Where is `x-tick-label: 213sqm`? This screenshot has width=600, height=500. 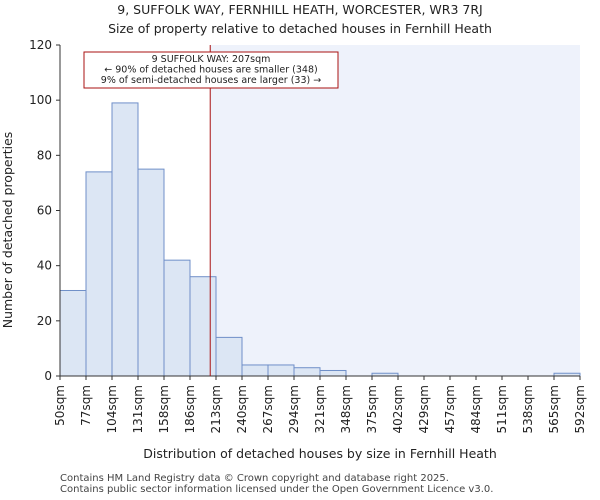
x-tick-label: 213sqm is located at coordinates (216, 409).